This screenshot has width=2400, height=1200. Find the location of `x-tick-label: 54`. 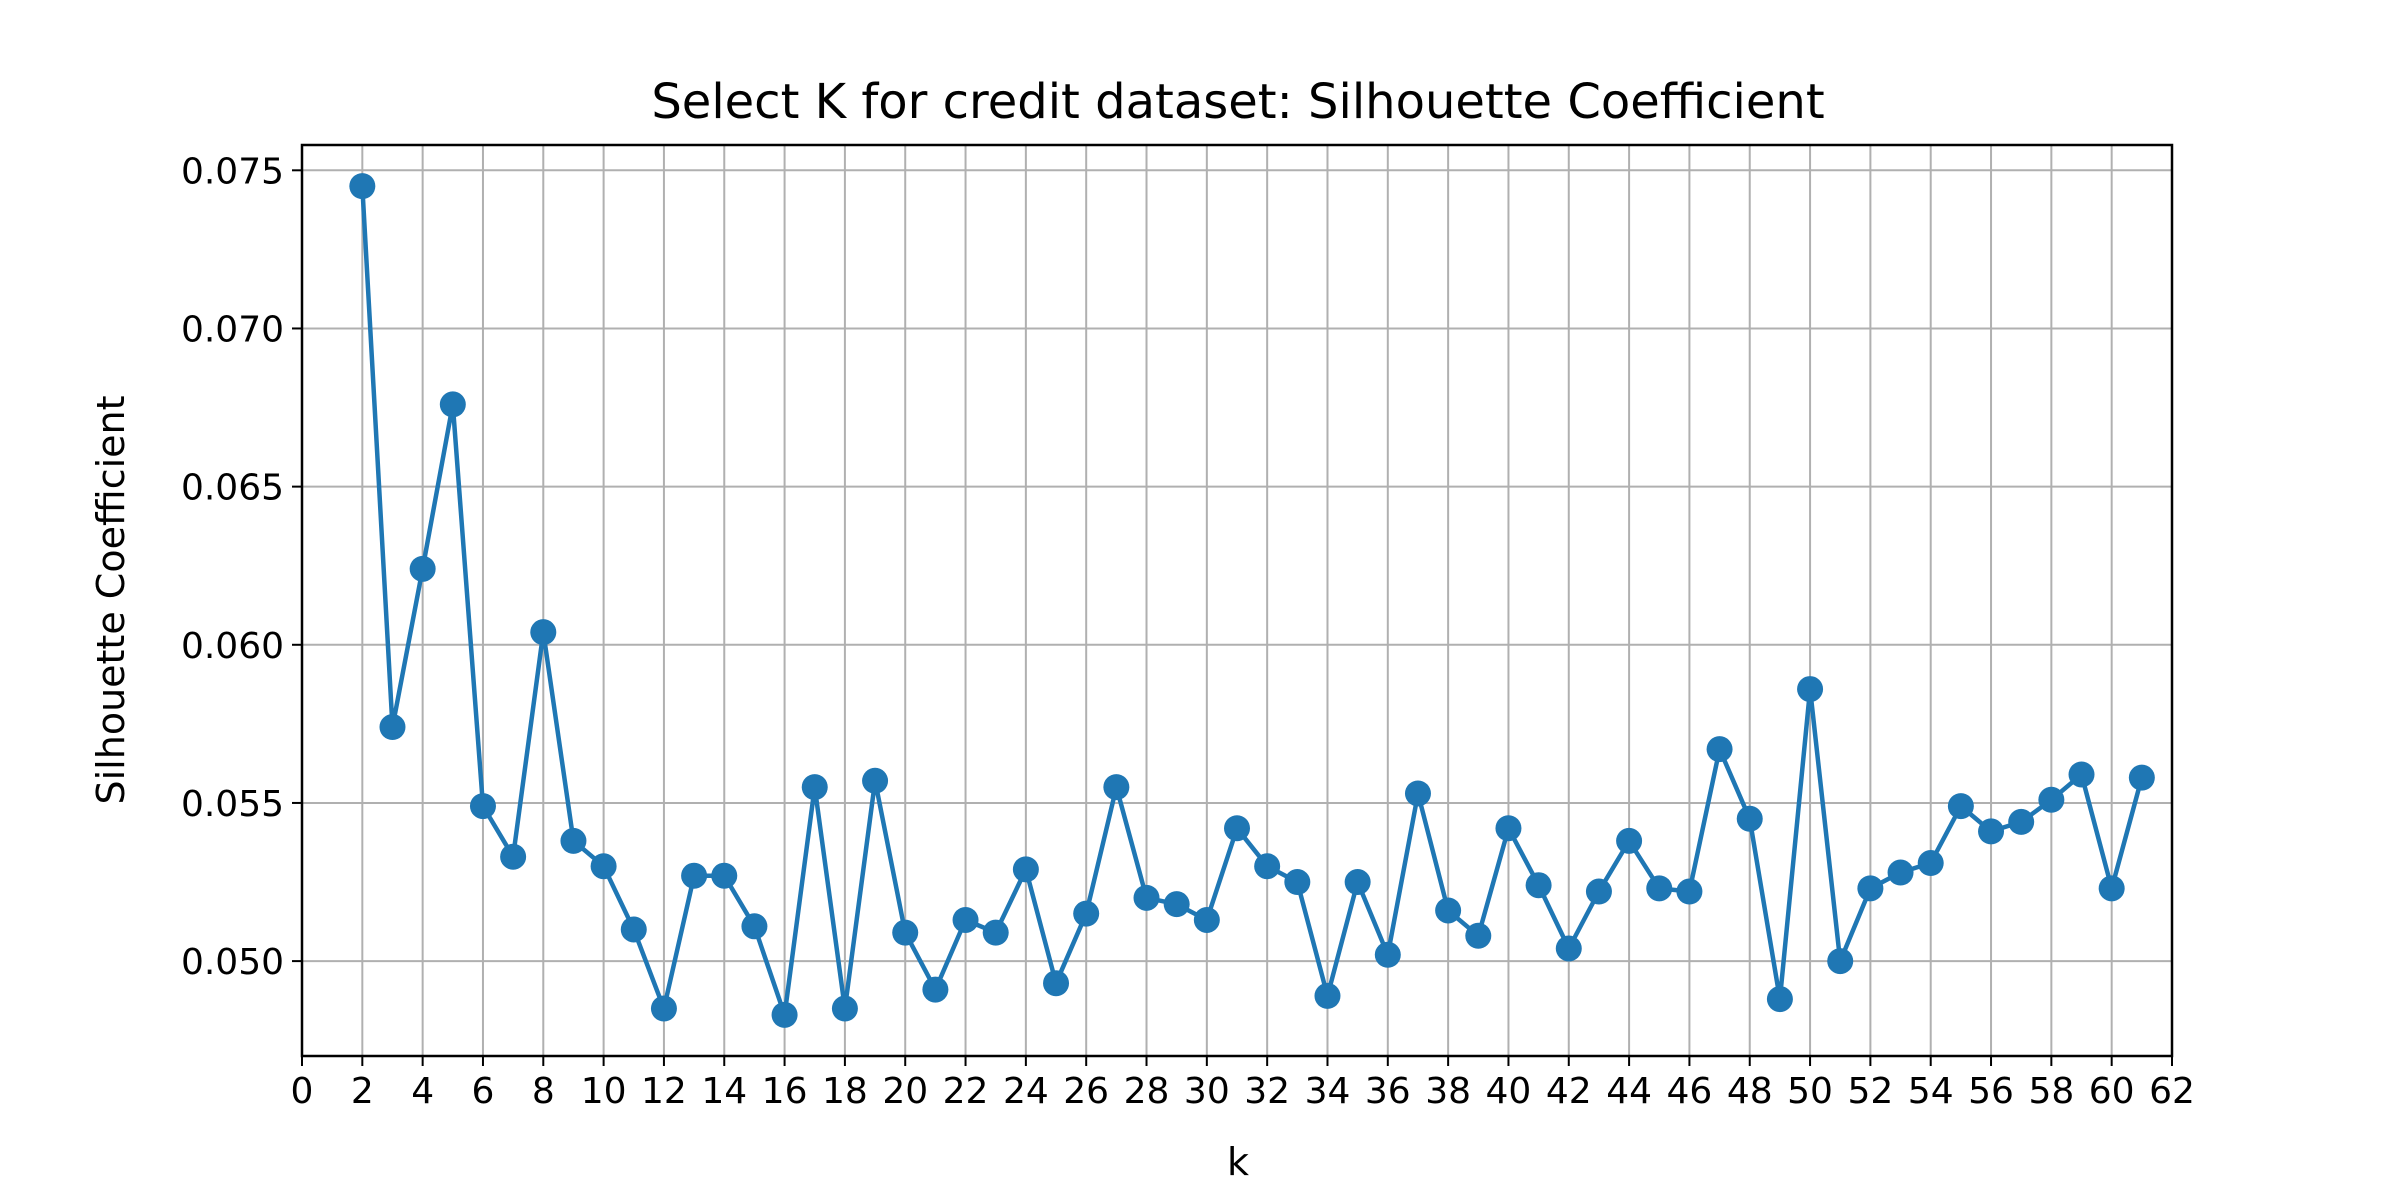

x-tick-label: 54 is located at coordinates (1931, 1091).